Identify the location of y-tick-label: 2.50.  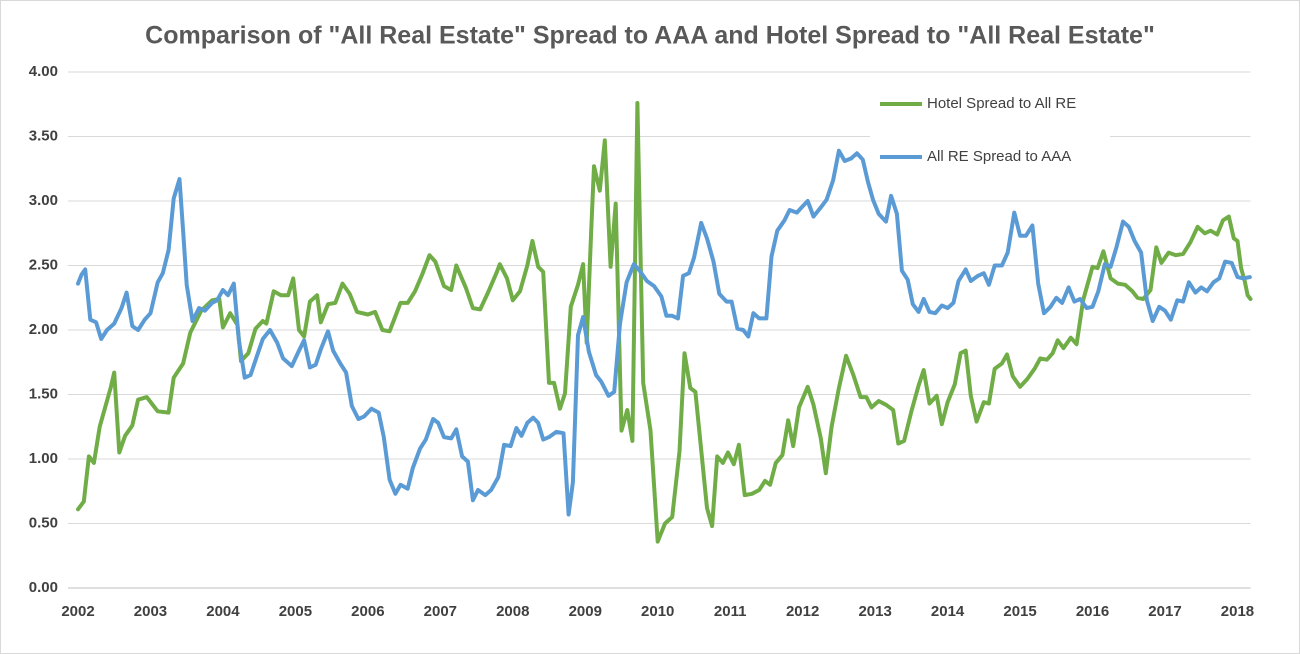
(43, 264).